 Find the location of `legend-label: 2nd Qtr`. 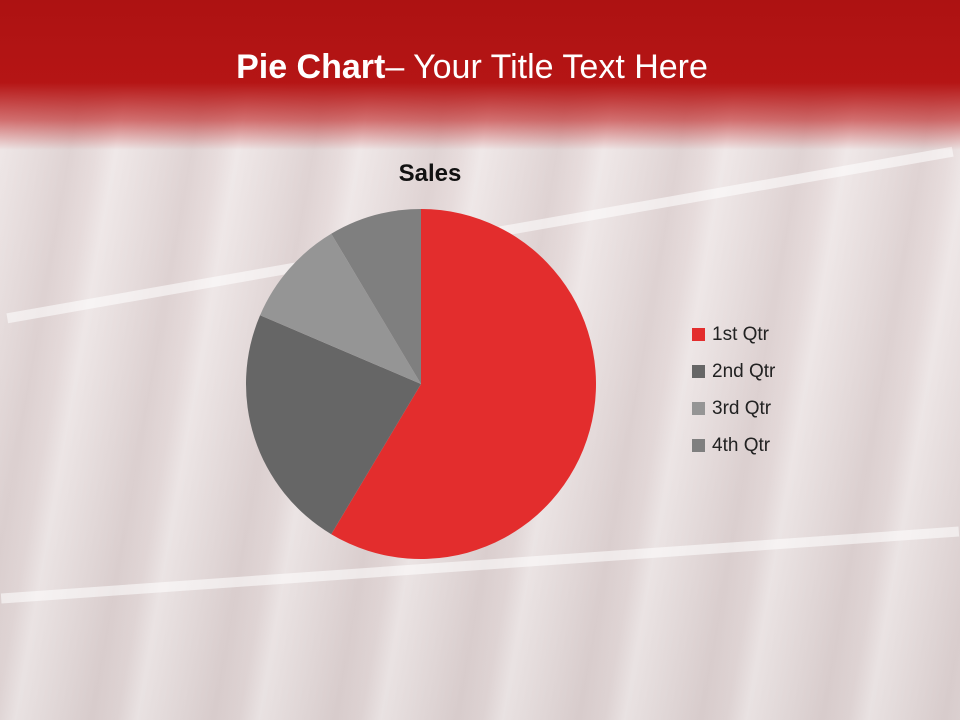

legend-label: 2nd Qtr is located at coordinates (744, 371).